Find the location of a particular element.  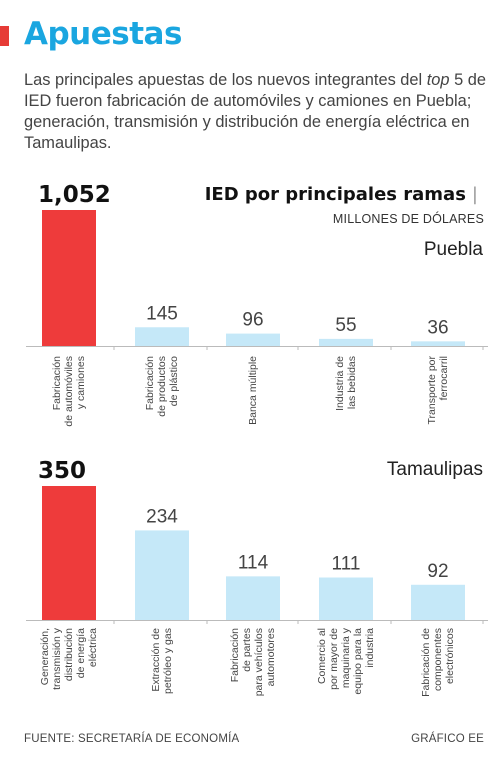

category-label: Fabricación de is located at coordinates (426, 662).